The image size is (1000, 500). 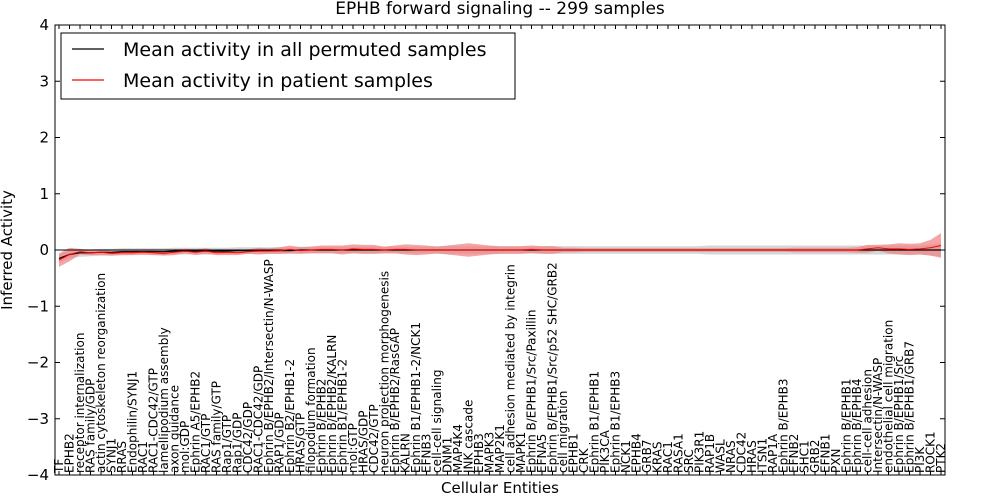 I want to click on entity-label: RAS family/GDP, so click(x=91, y=426).